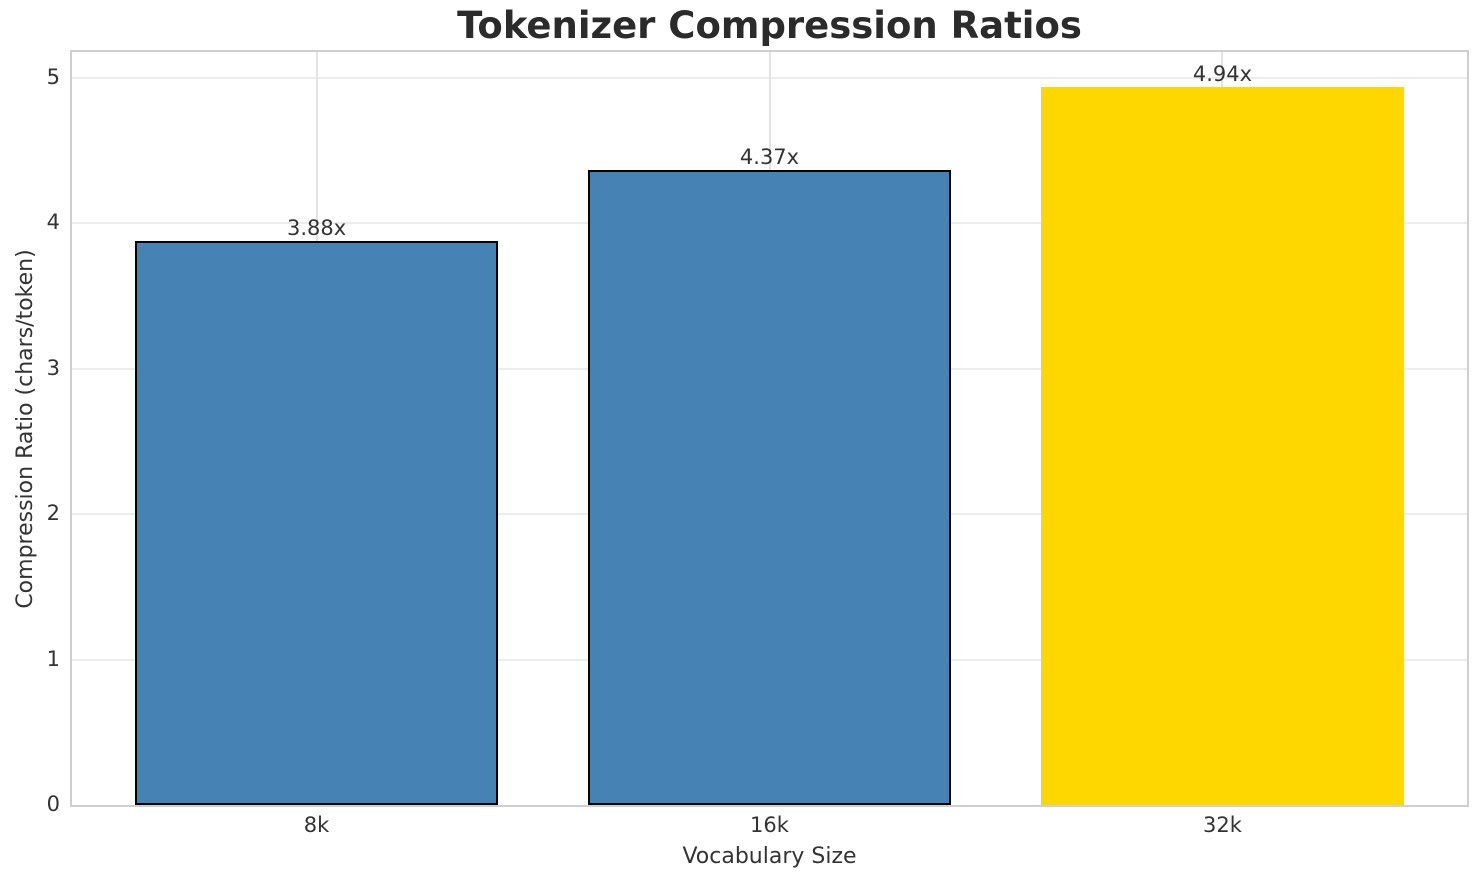 The image size is (1483, 885). I want to click on bar-value-label: 4.37x, so click(769, 156).